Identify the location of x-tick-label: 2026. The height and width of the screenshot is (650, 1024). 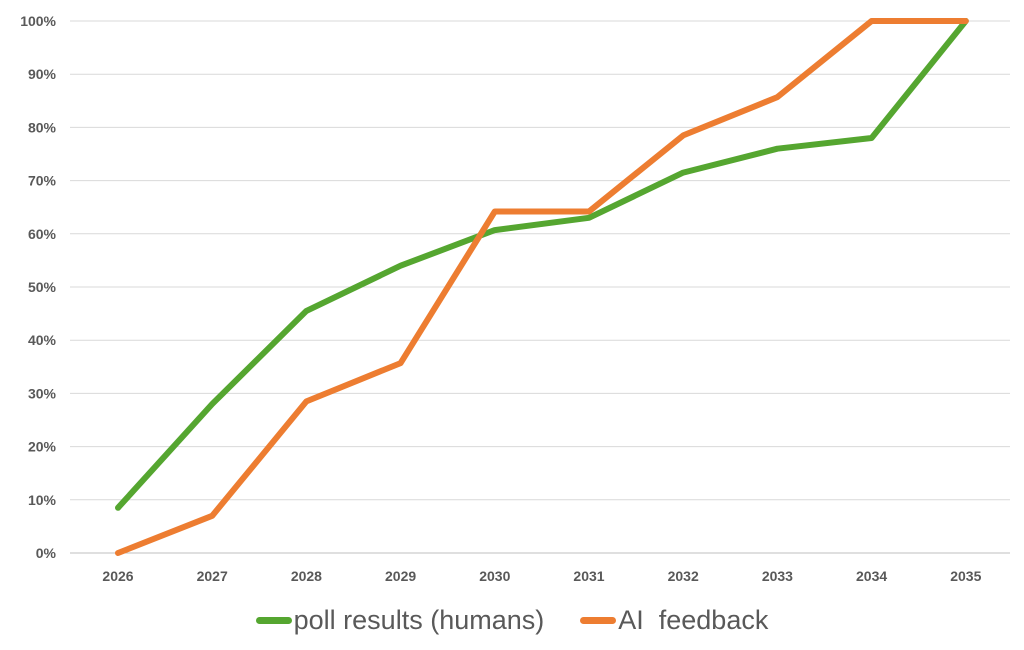
(117, 576).